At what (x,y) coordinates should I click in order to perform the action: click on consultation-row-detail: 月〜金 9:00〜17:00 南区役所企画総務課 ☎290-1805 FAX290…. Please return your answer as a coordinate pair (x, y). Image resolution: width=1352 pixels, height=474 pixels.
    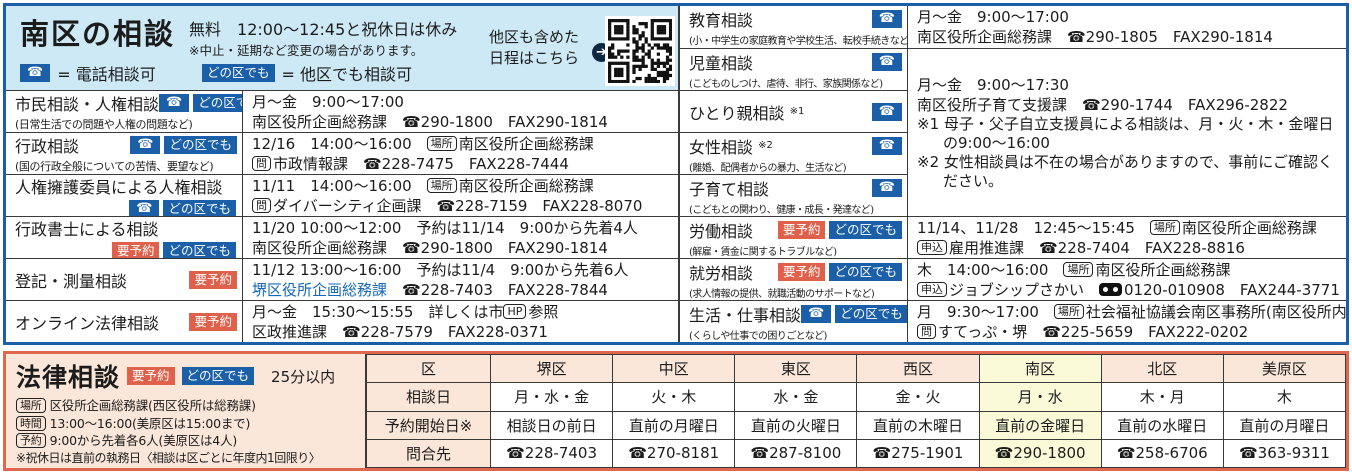
    Looking at the image, I should click on (1127, 27).